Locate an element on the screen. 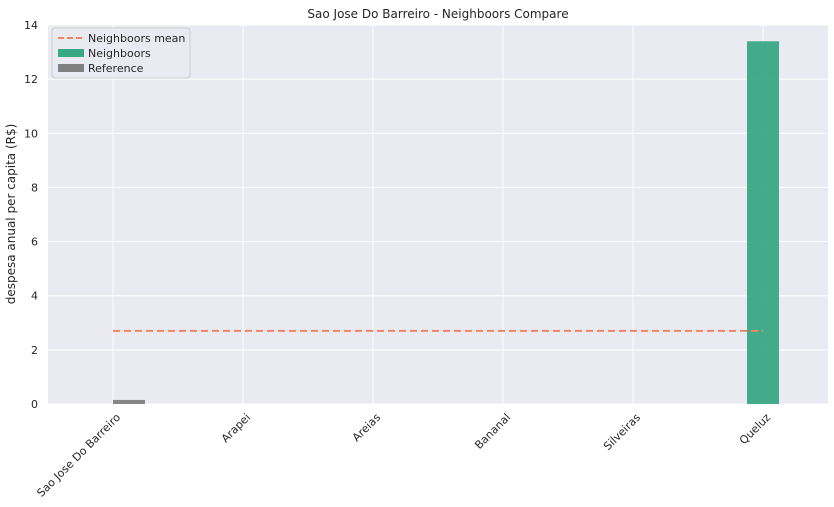  legend-neighboors-swatch is located at coordinates (71, 53).